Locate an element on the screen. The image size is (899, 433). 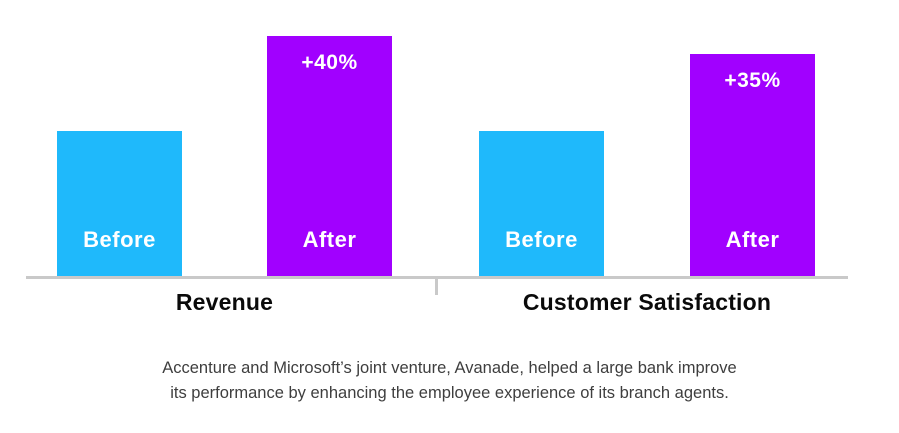
delta-label-satisfaction: +35% is located at coordinates (752, 80).